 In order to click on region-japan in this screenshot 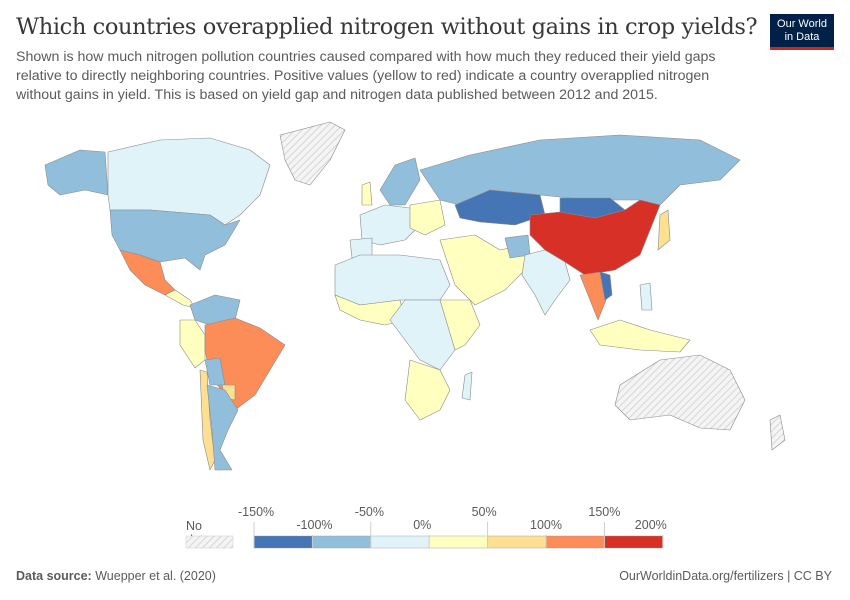, I will do `click(664, 230)`.